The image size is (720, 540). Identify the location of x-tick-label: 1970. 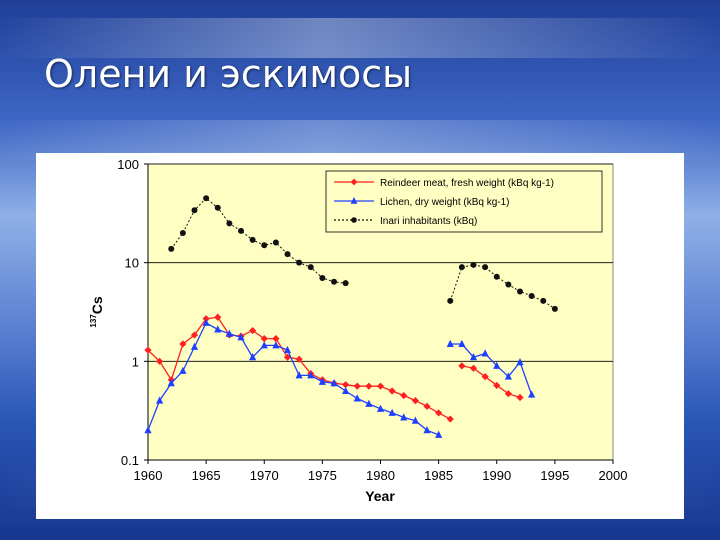
(264, 475).